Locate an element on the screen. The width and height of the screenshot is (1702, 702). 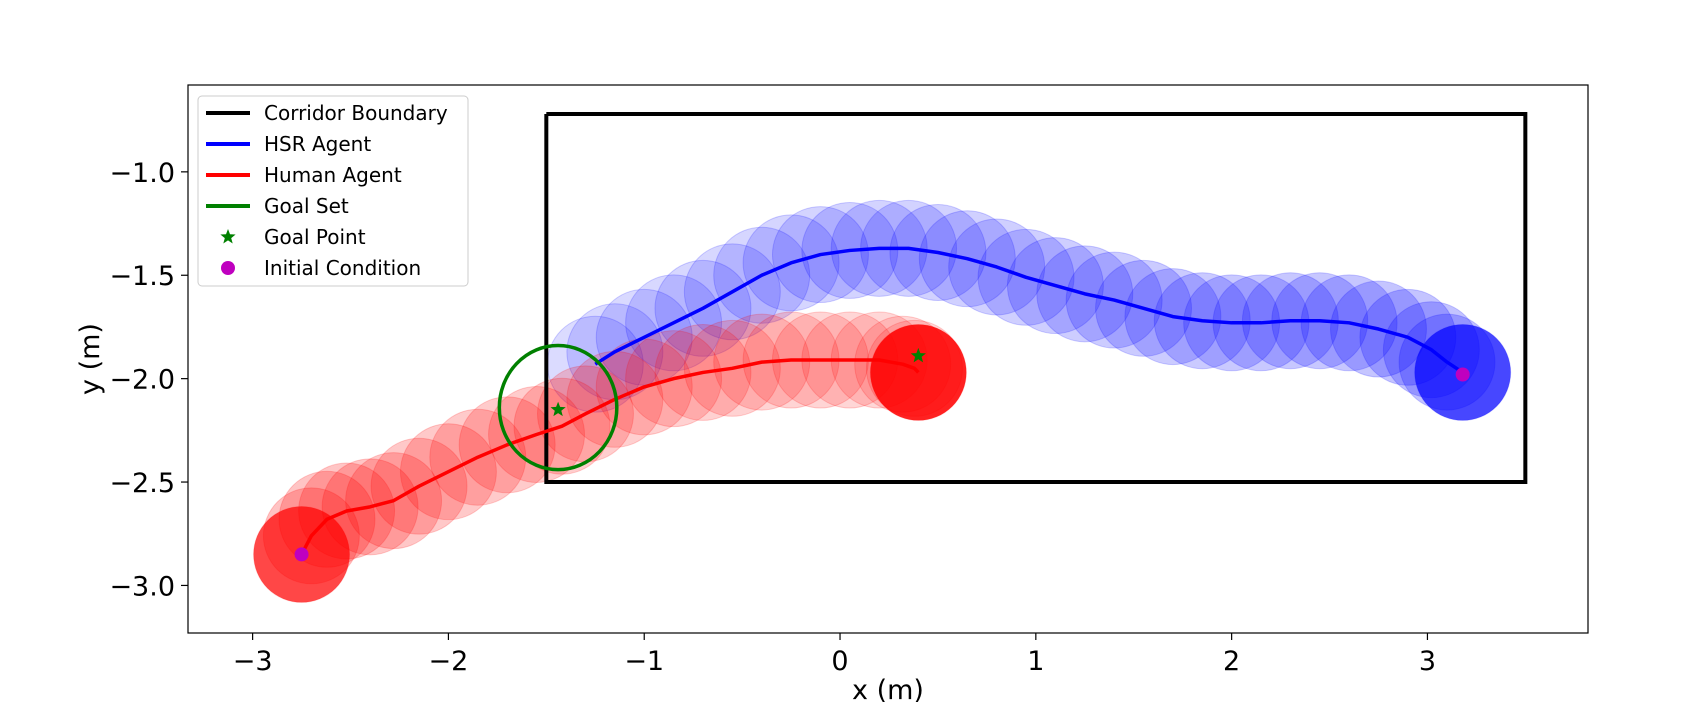
goal-set-ellipse is located at coordinates (558, 407).